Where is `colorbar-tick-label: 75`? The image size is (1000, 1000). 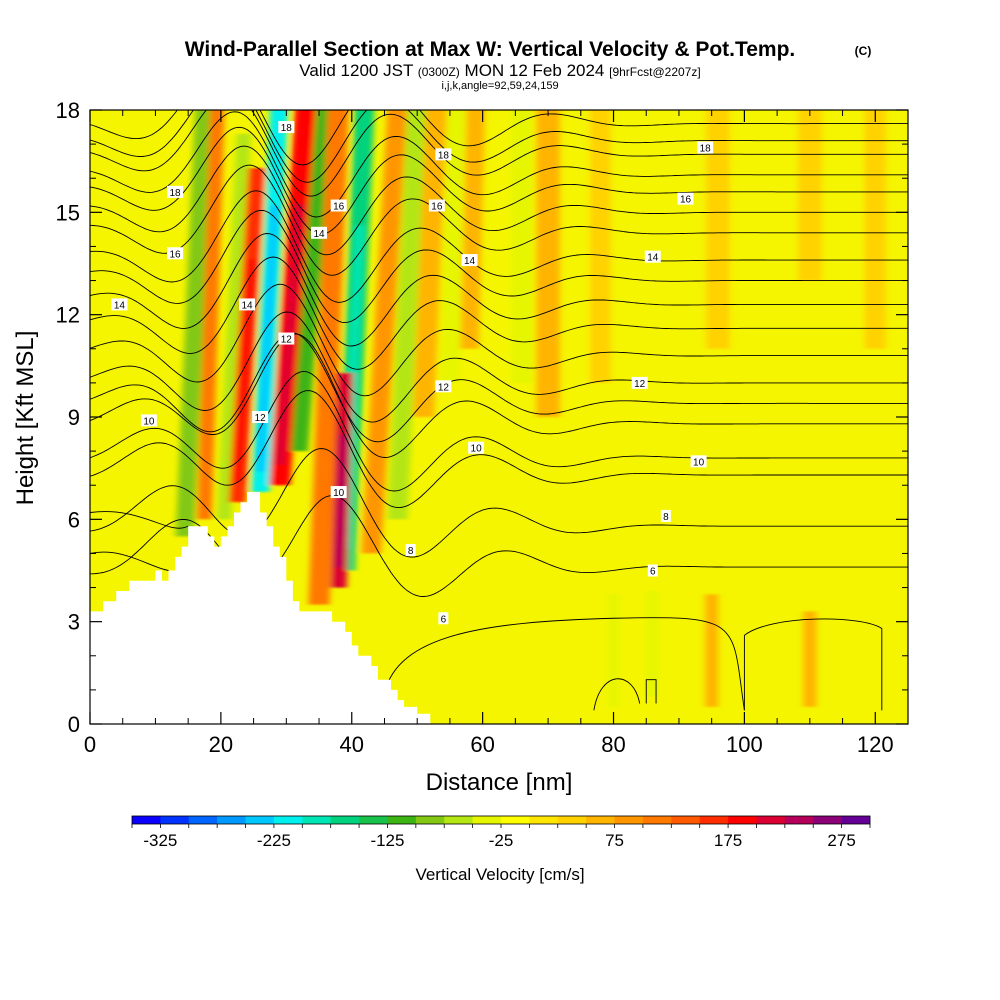 colorbar-tick-label: 75 is located at coordinates (614, 840).